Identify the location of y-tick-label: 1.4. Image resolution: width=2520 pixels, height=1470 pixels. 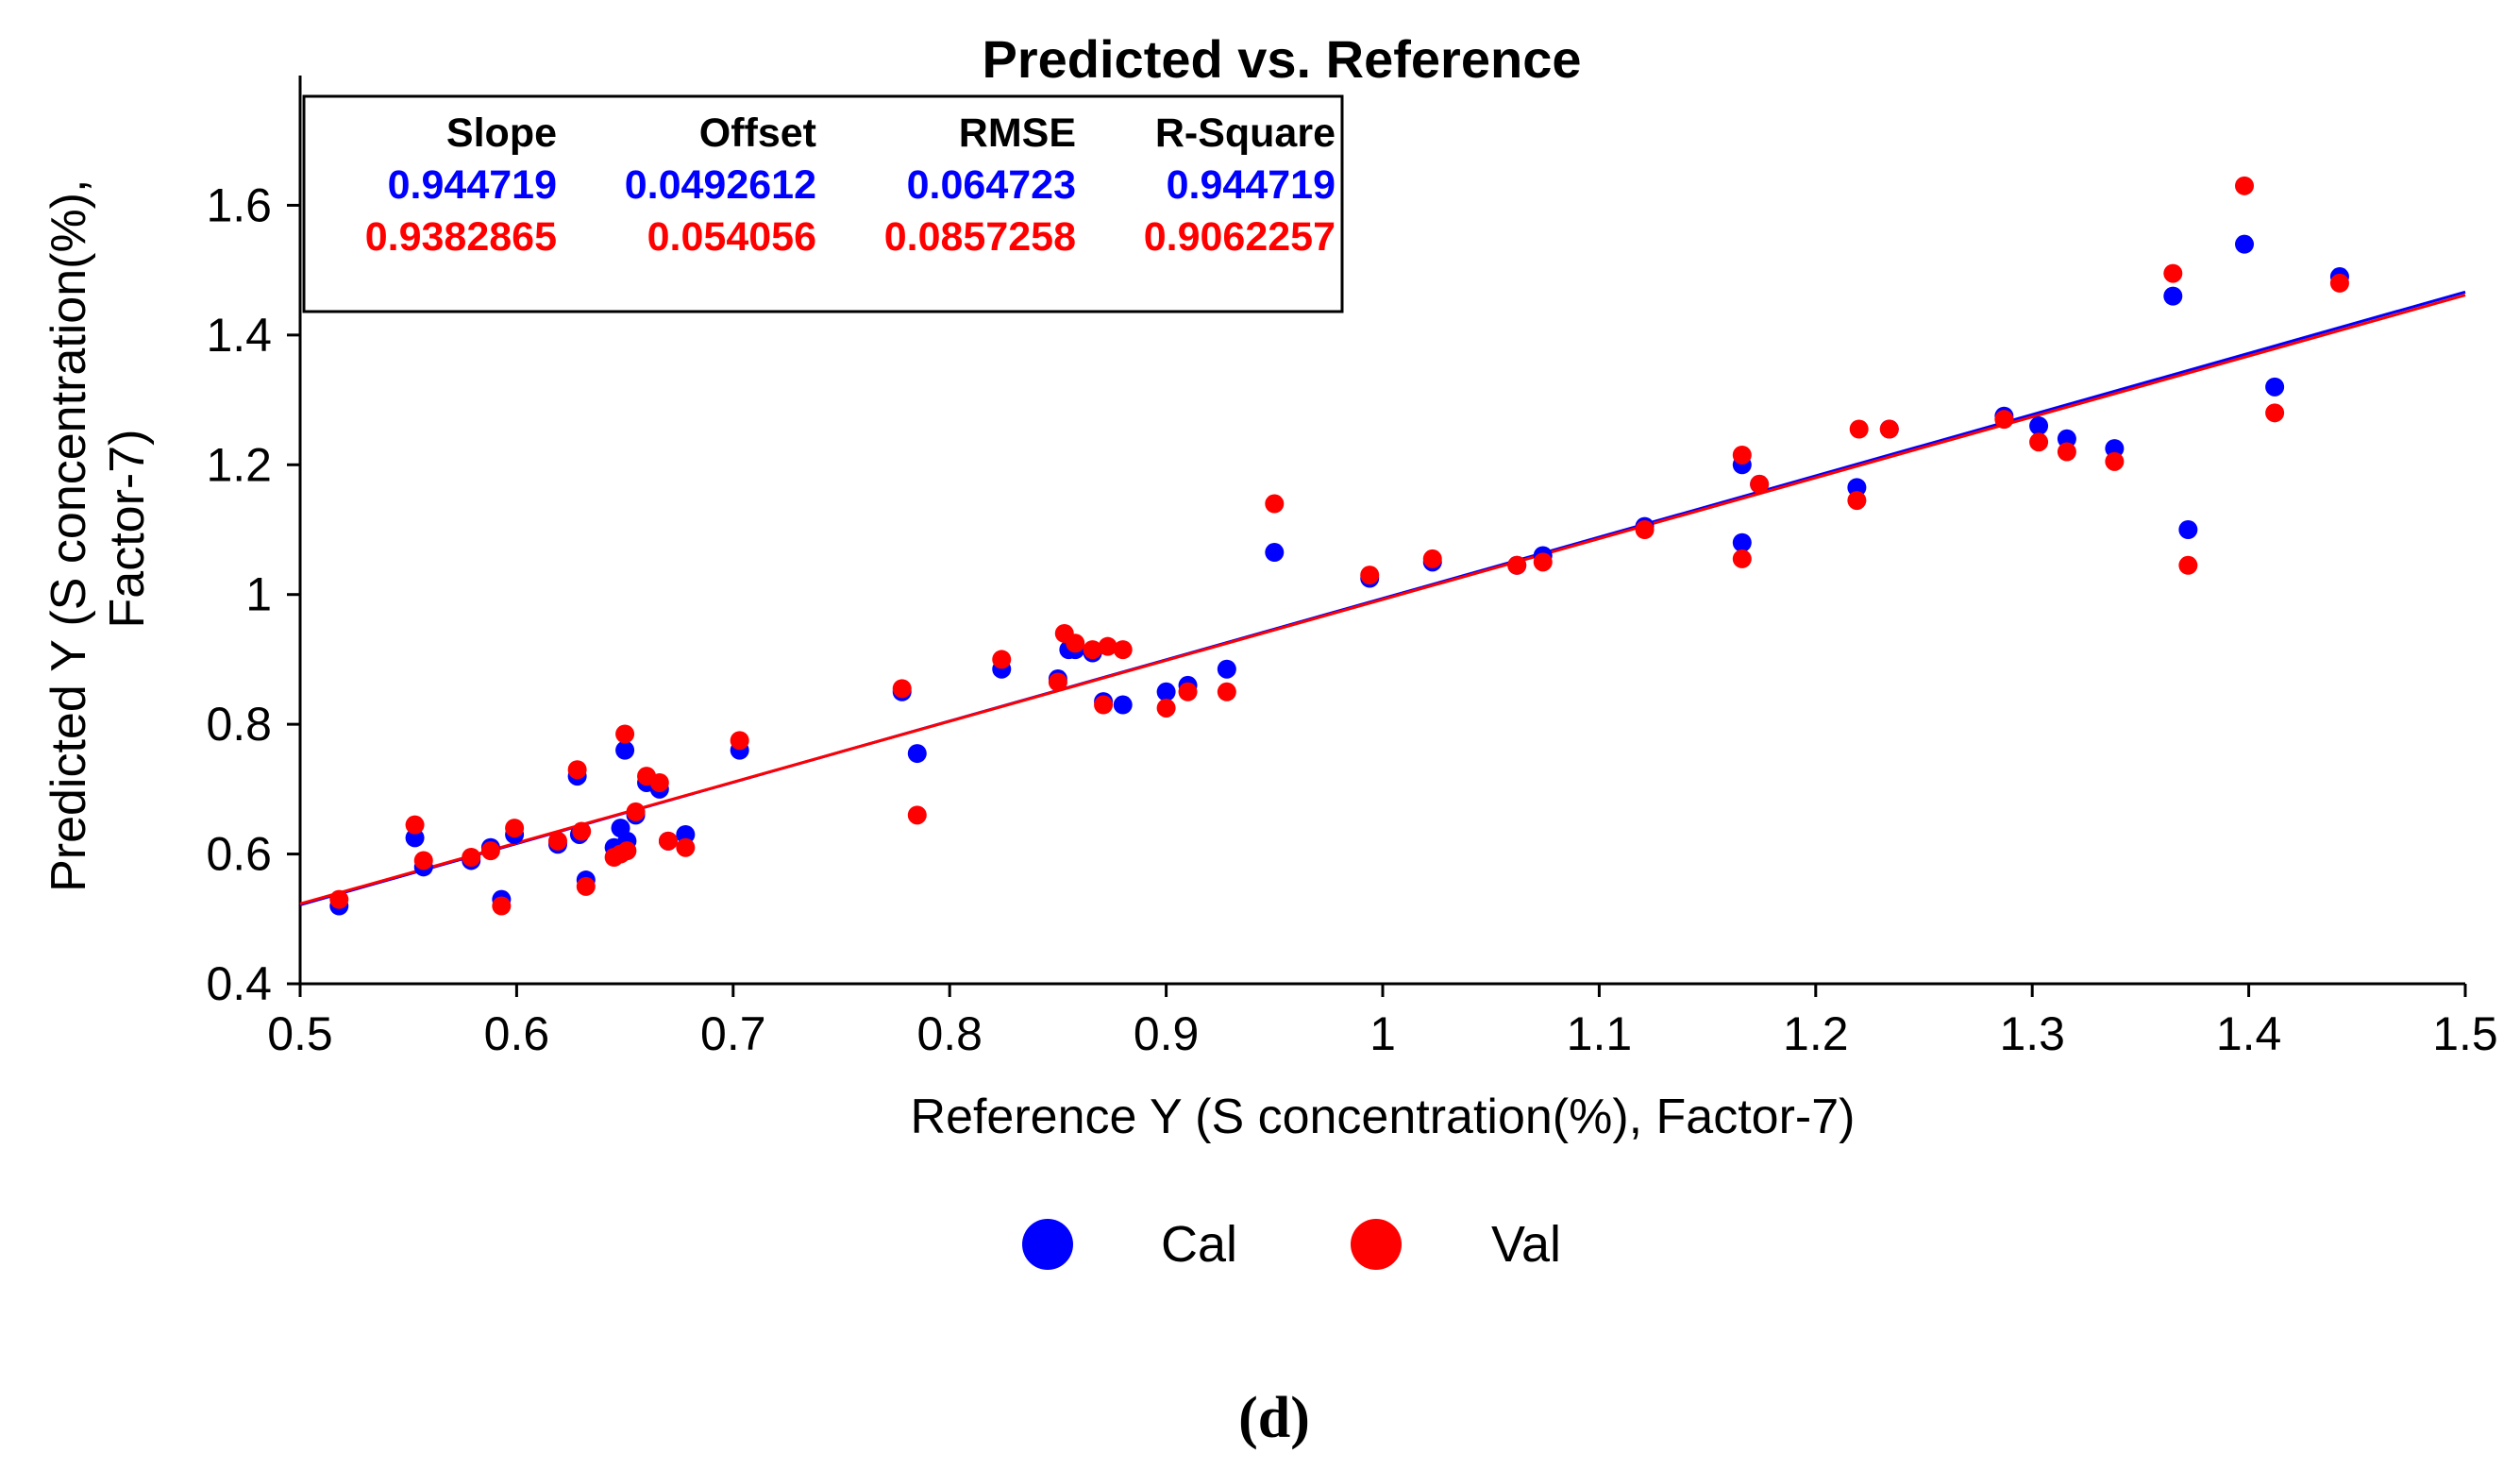
(239, 335).